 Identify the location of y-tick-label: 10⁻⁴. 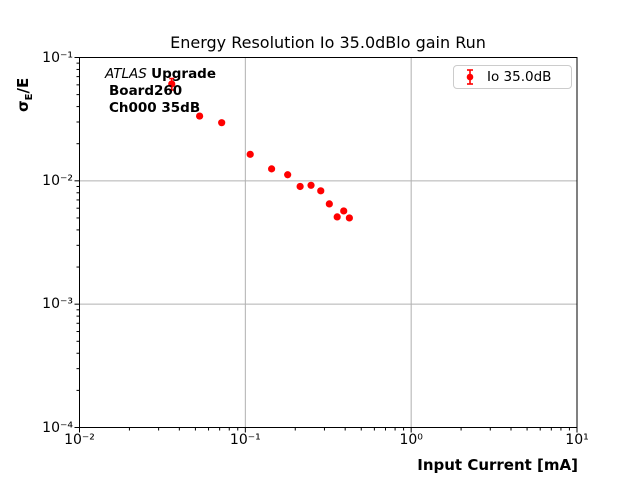
(57, 427).